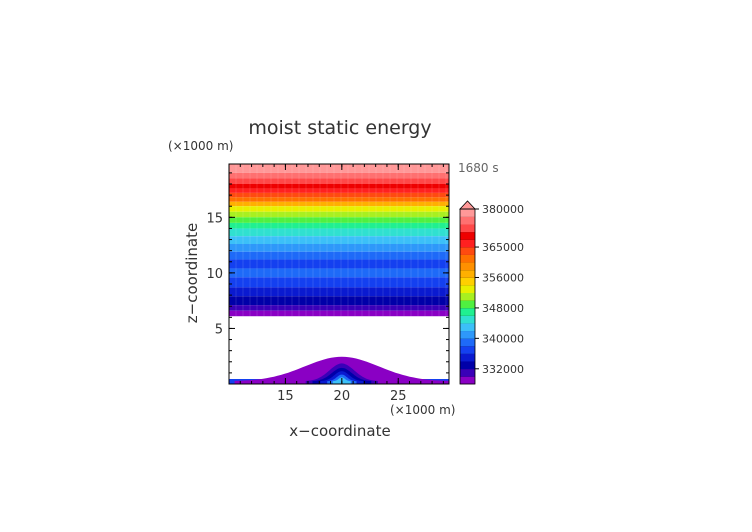  What do you see at coordinates (503, 277) in the screenshot?
I see `colorbar-label: 356000` at bounding box center [503, 277].